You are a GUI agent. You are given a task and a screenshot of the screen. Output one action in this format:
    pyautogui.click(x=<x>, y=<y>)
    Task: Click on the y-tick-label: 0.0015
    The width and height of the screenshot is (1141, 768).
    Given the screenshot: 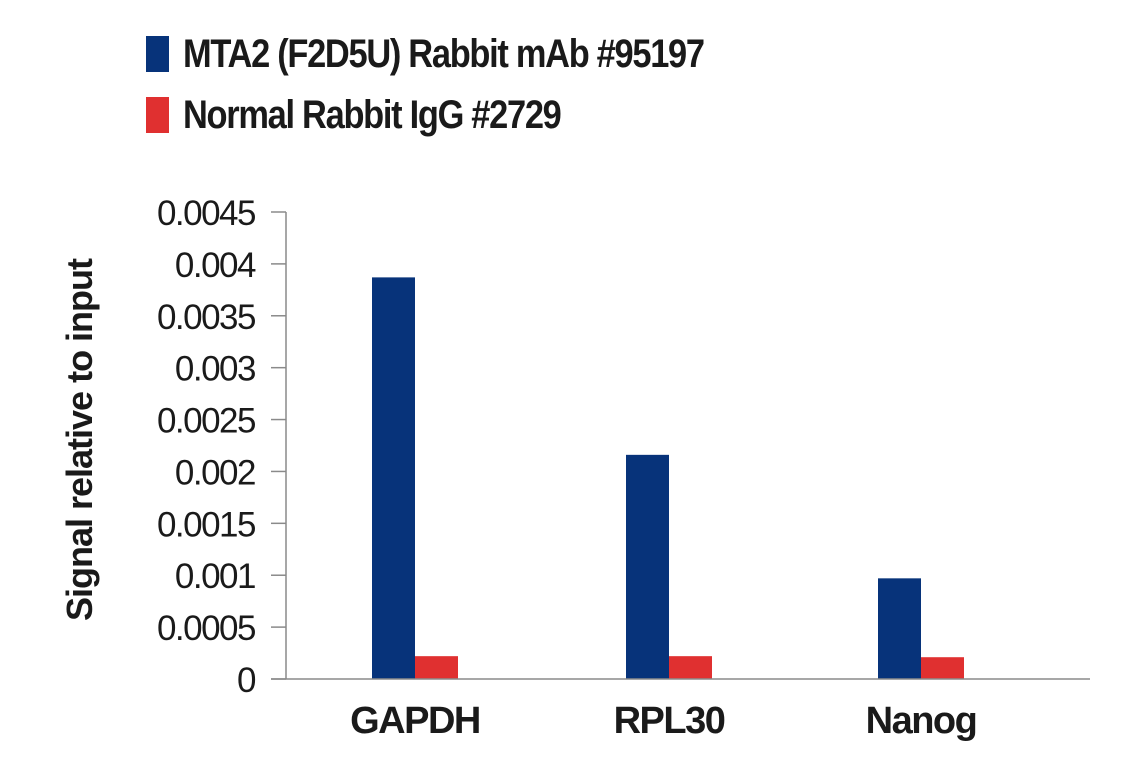 What is the action you would take?
    pyautogui.click(x=206, y=524)
    